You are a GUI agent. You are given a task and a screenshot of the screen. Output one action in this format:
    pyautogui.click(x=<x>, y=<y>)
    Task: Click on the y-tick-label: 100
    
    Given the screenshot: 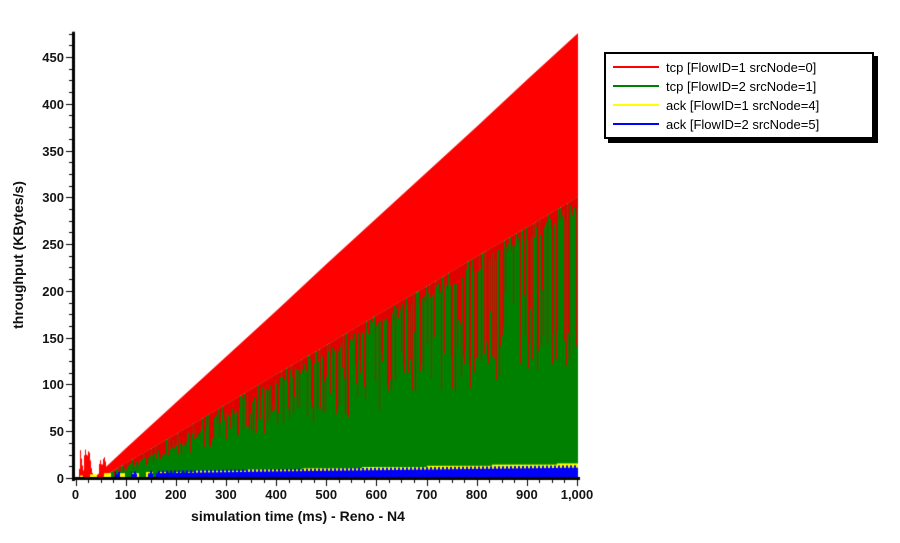 What is the action you would take?
    pyautogui.click(x=53, y=385)
    